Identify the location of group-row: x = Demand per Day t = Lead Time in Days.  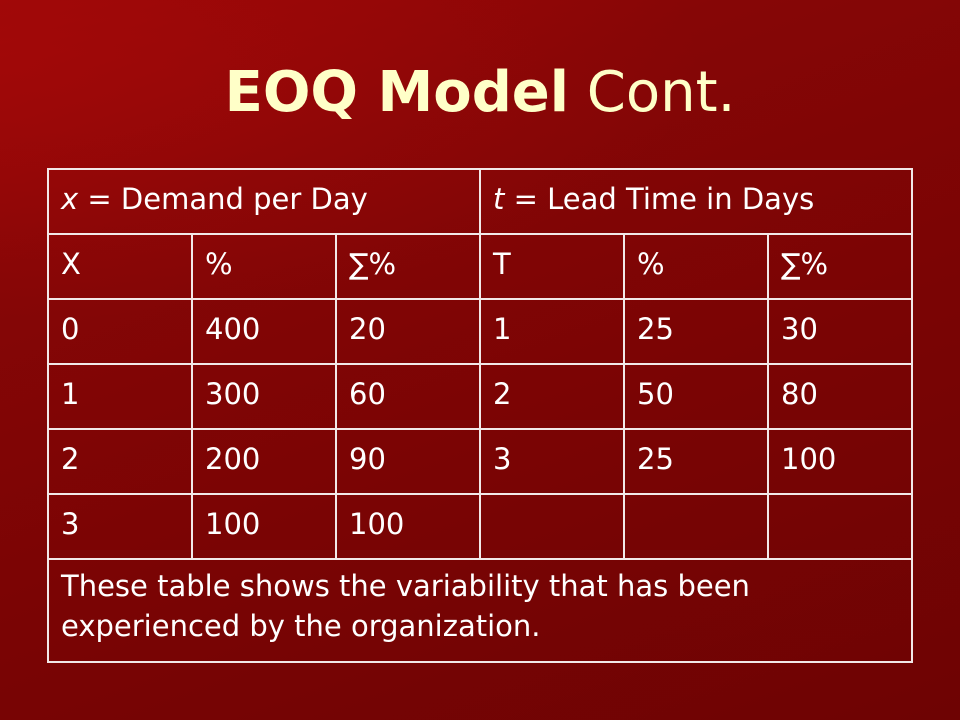
(480, 201).